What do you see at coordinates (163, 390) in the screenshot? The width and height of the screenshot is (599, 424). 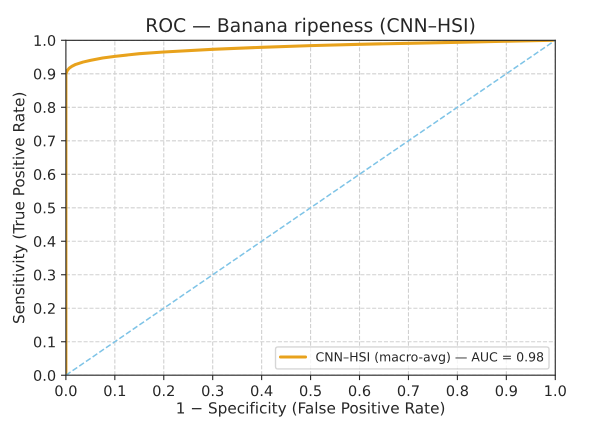 I see `x-tick-label: 0.2` at bounding box center [163, 390].